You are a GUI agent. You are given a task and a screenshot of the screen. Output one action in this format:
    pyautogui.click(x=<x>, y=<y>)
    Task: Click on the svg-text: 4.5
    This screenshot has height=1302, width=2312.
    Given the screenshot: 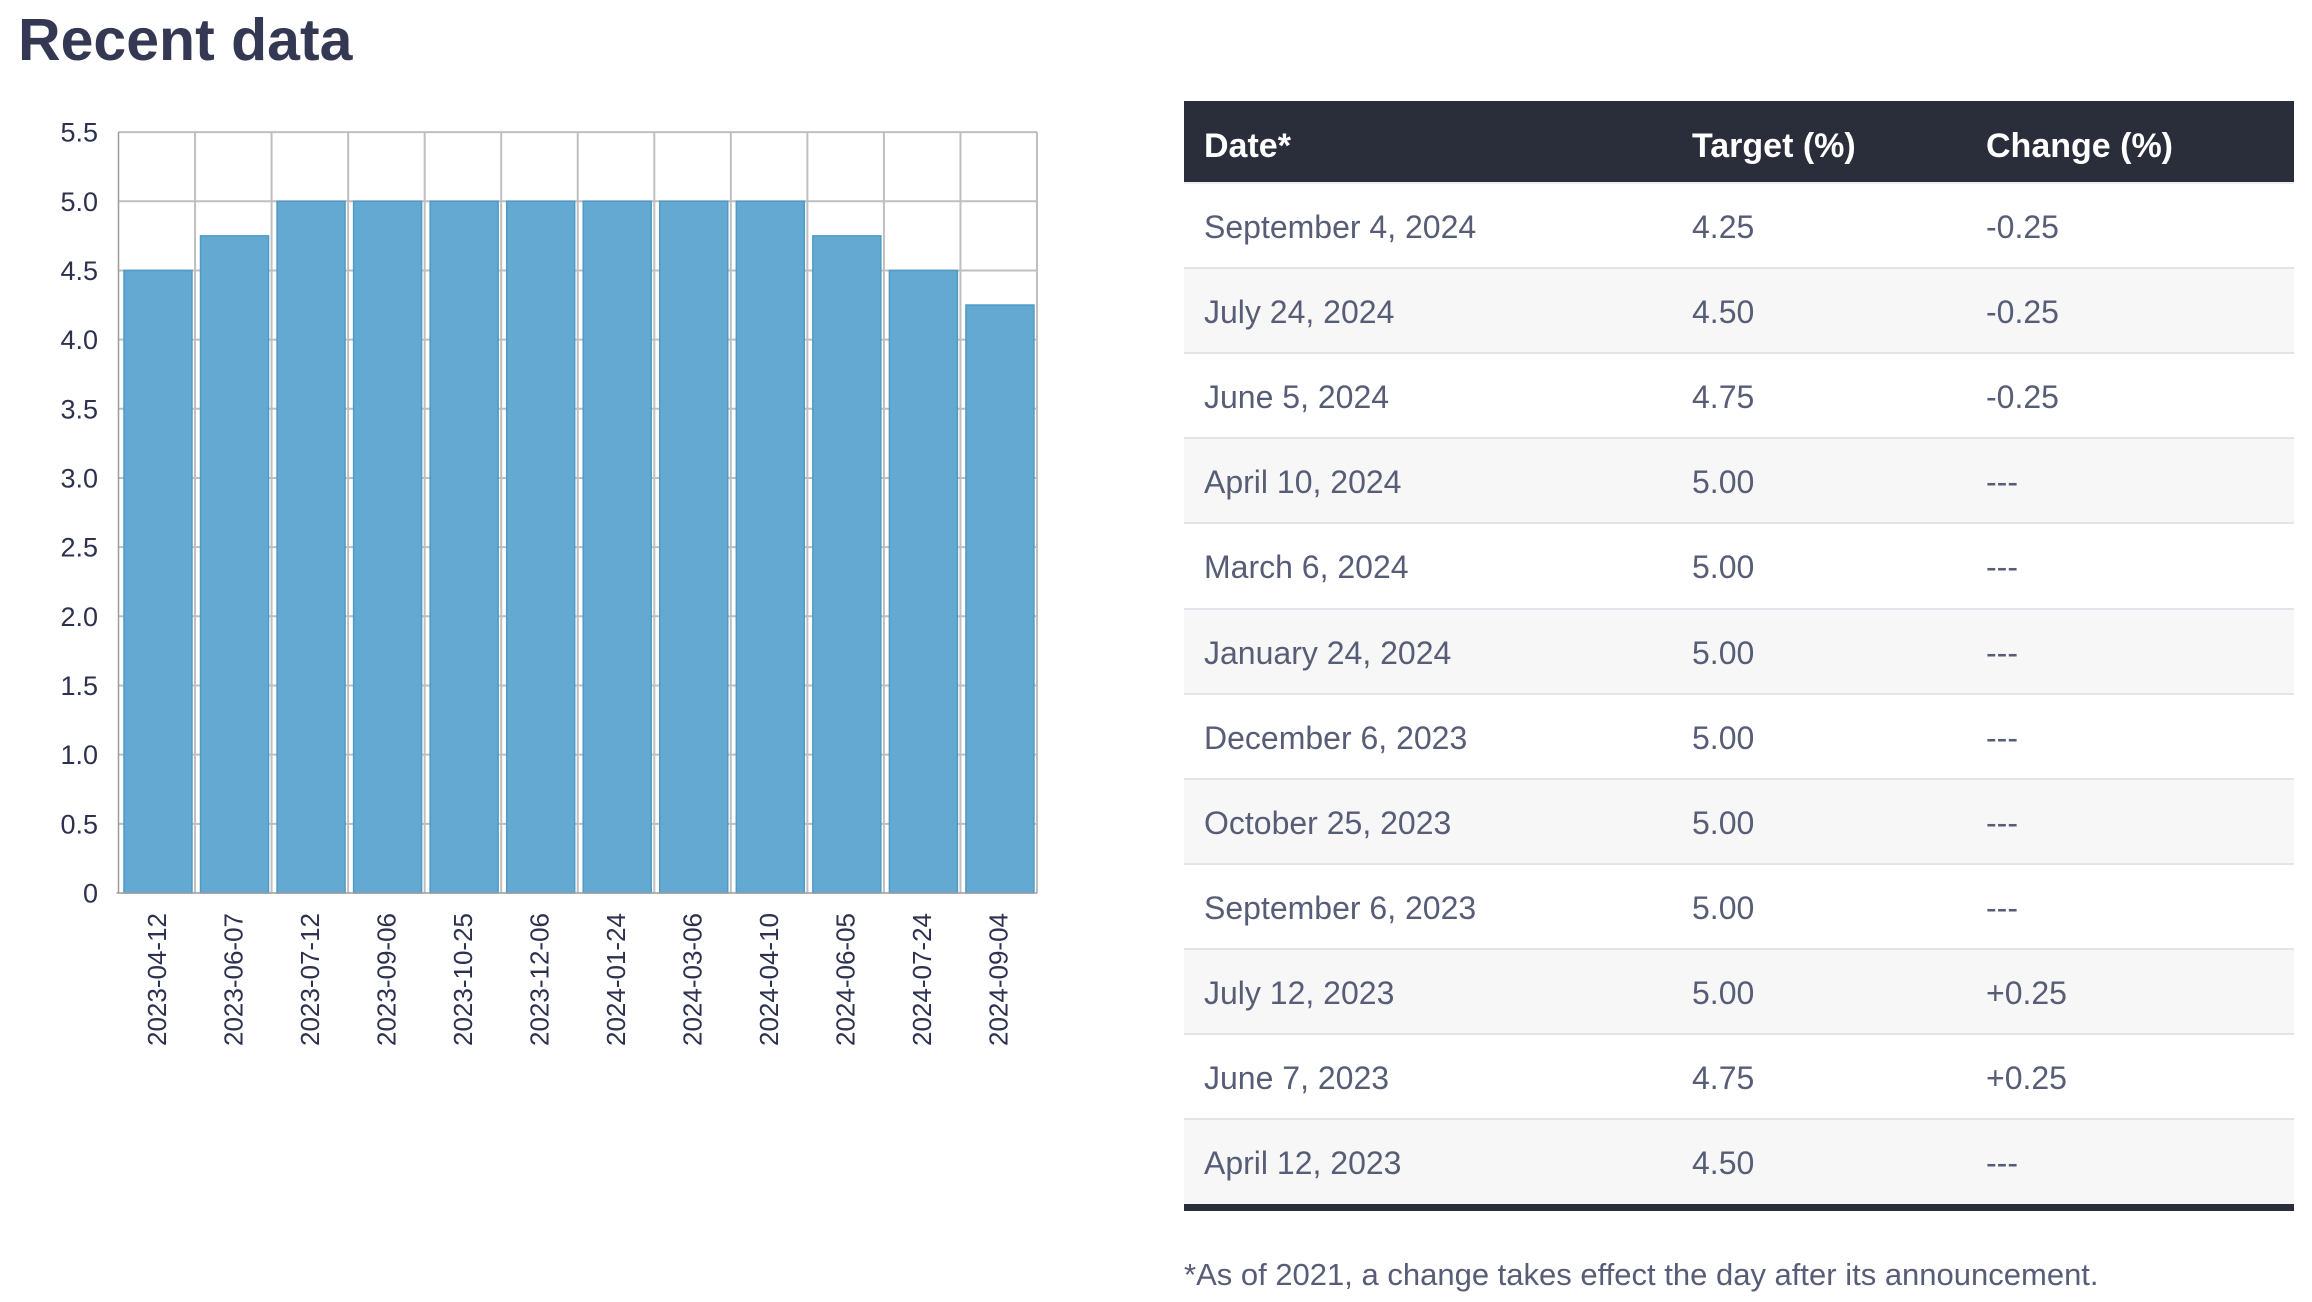 What is the action you would take?
    pyautogui.click(x=79, y=271)
    